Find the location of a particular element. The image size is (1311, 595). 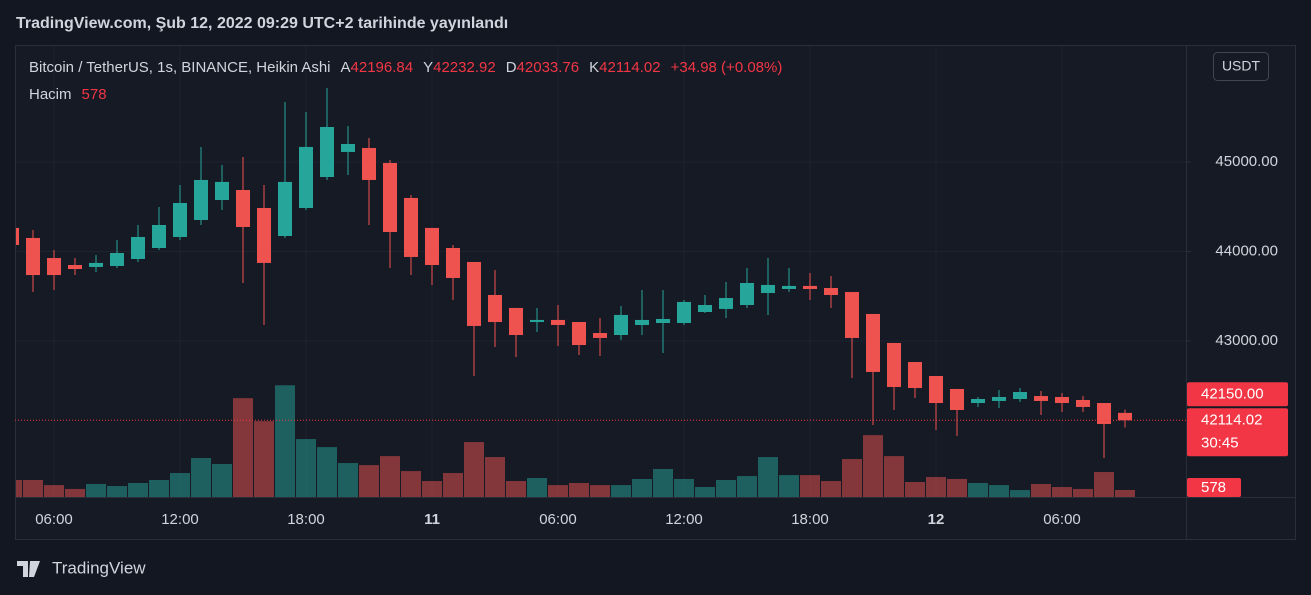

price-tag is located at coordinates (1237, 394).